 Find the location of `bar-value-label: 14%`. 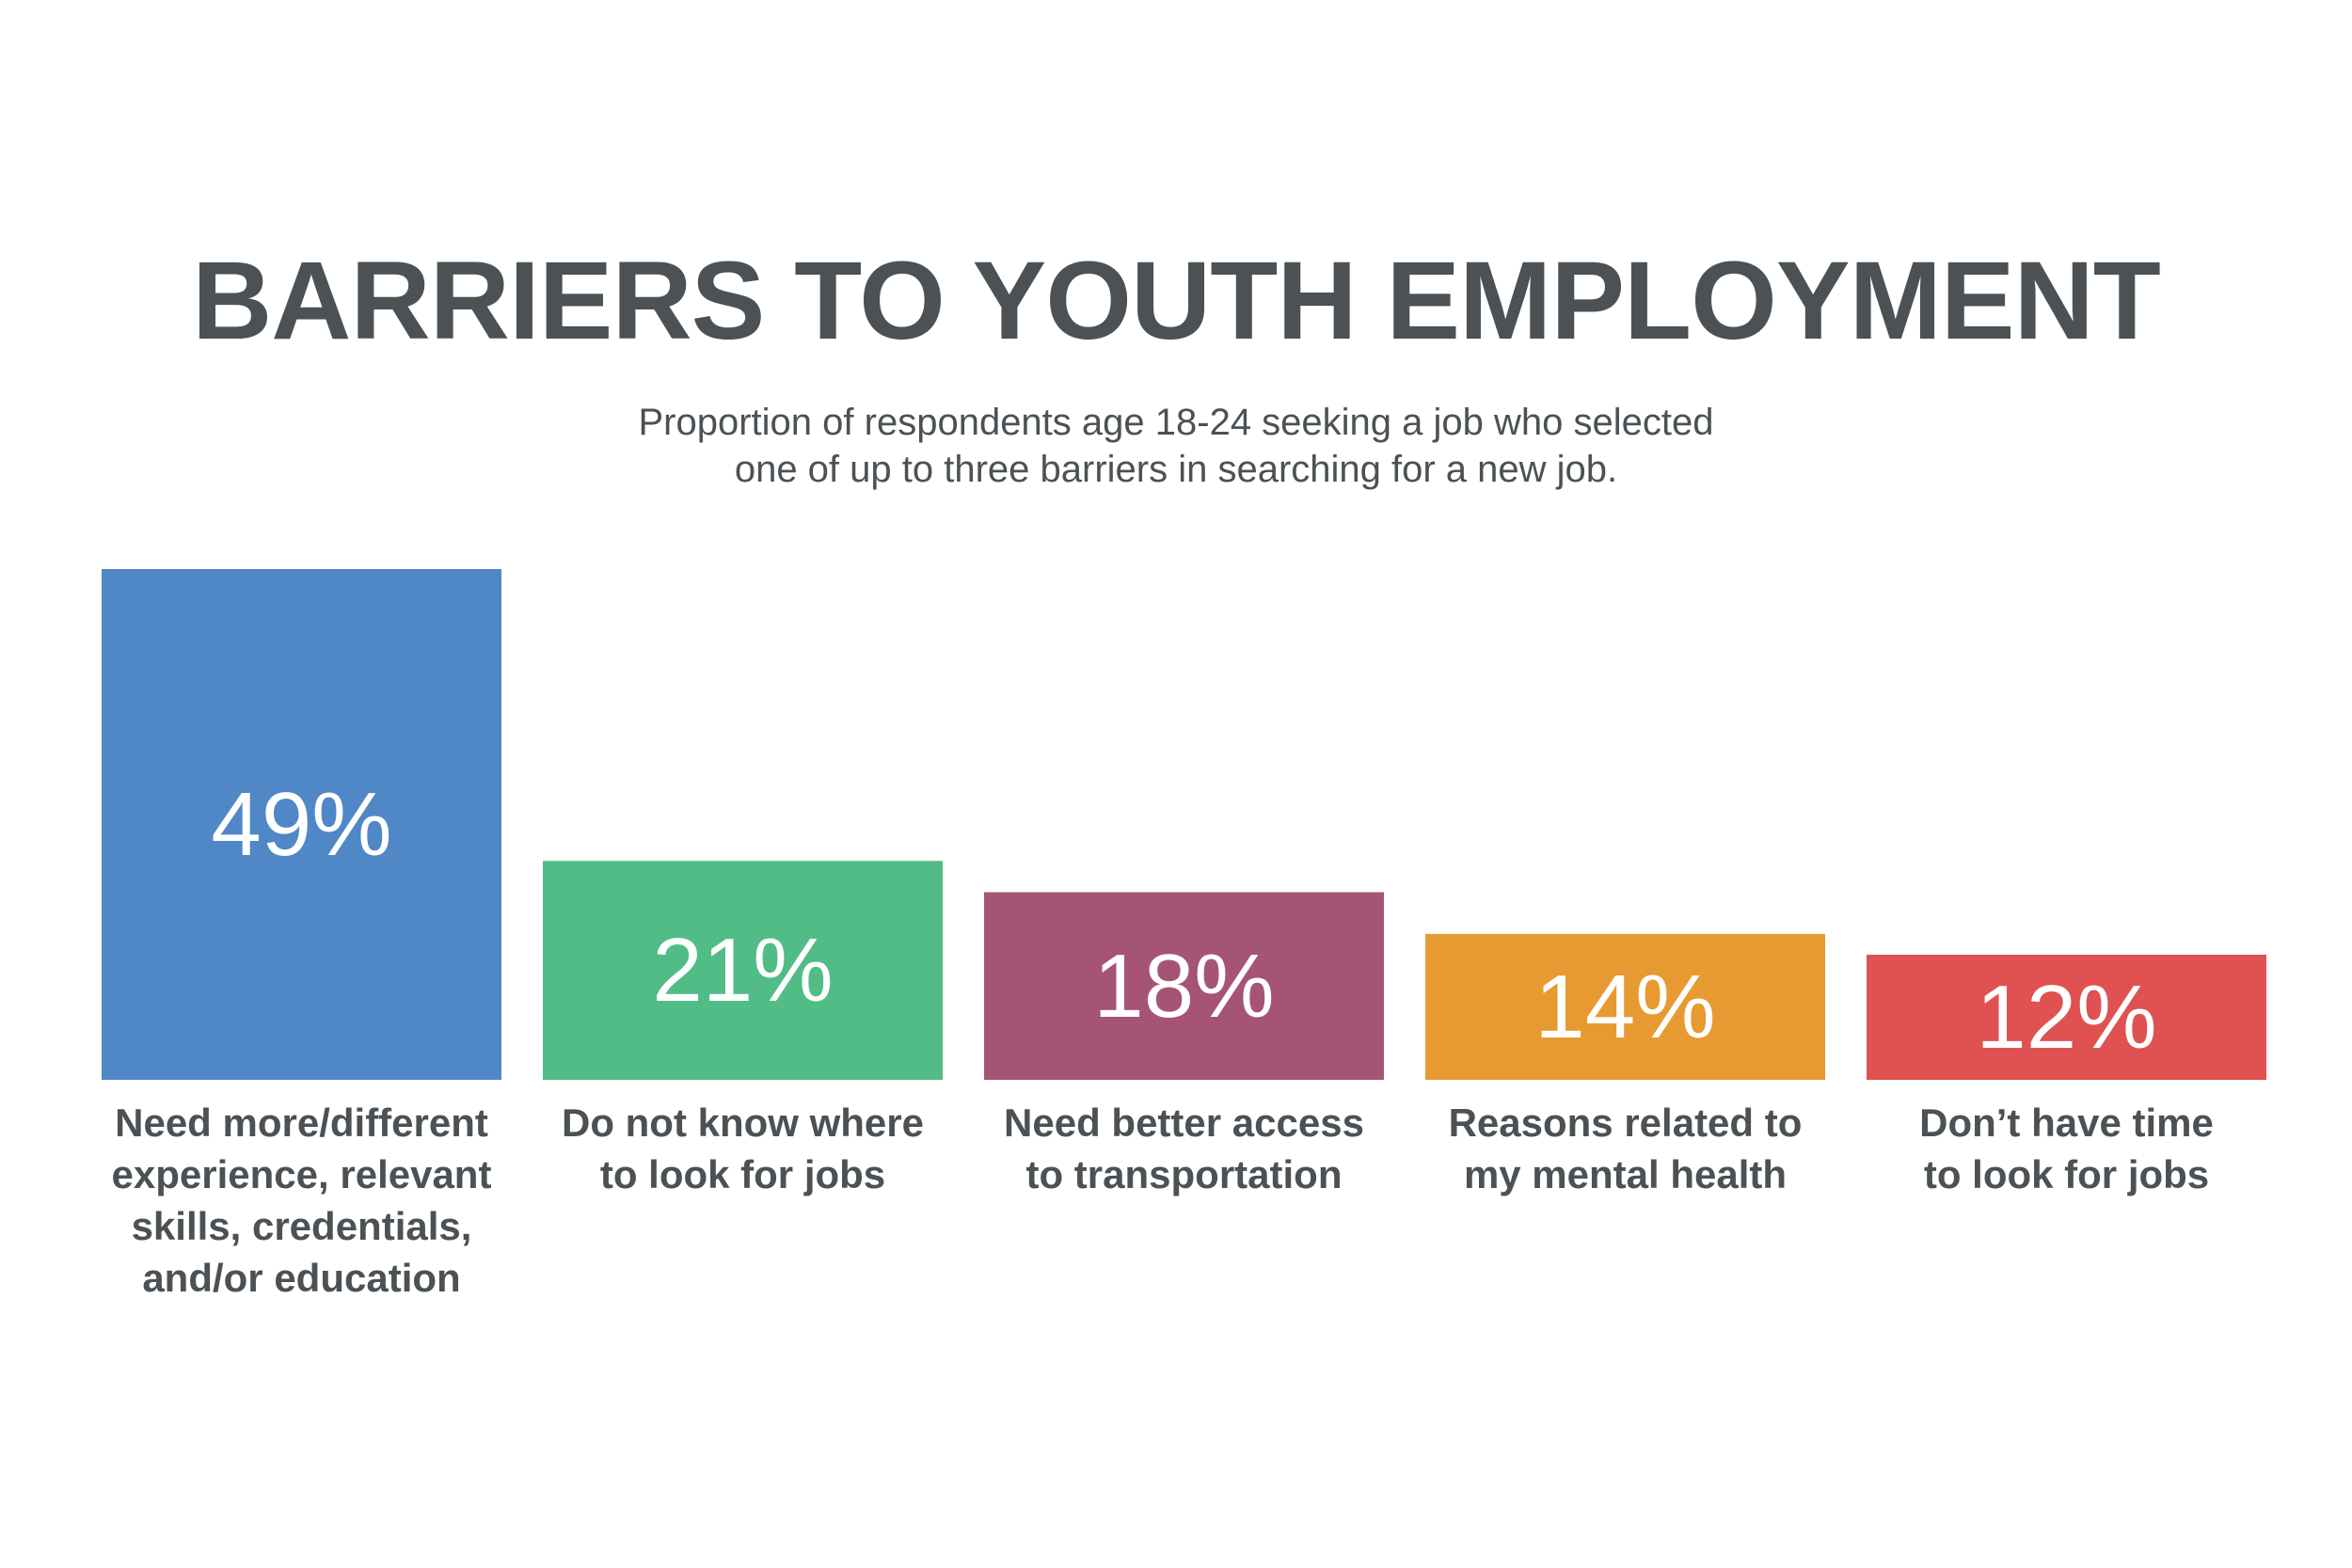

bar-value-label: 14% is located at coordinates (1624, 1007).